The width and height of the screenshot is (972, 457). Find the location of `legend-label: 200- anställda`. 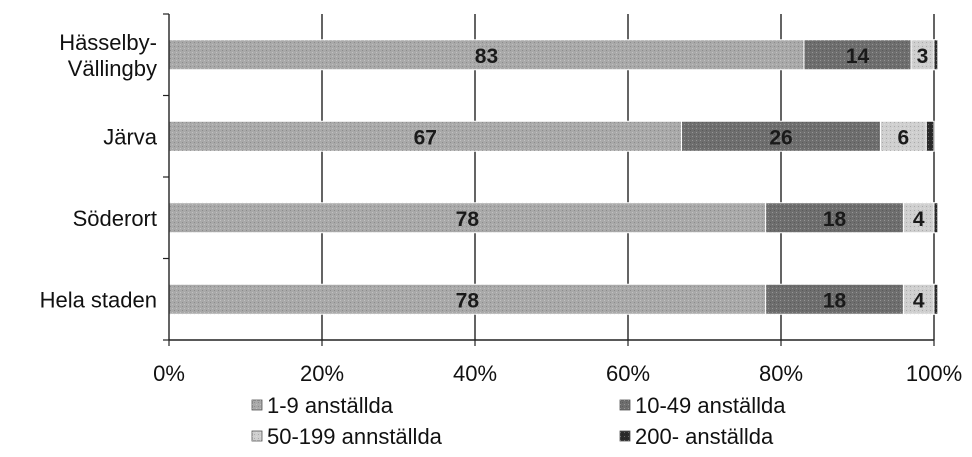

legend-label: 200- anställda is located at coordinates (704, 436).